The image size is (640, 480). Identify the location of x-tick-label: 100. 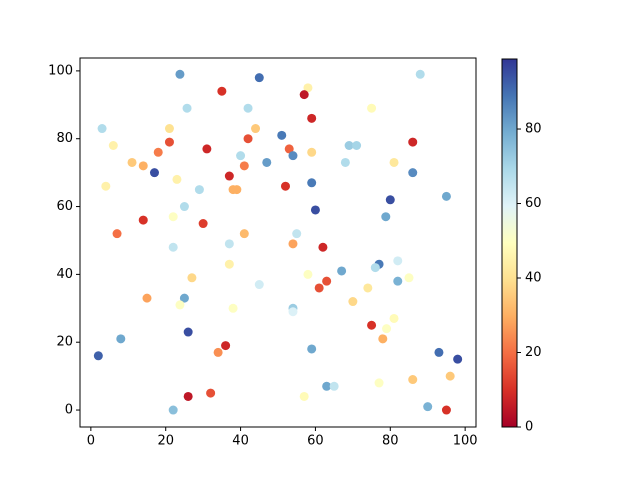
(465, 441).